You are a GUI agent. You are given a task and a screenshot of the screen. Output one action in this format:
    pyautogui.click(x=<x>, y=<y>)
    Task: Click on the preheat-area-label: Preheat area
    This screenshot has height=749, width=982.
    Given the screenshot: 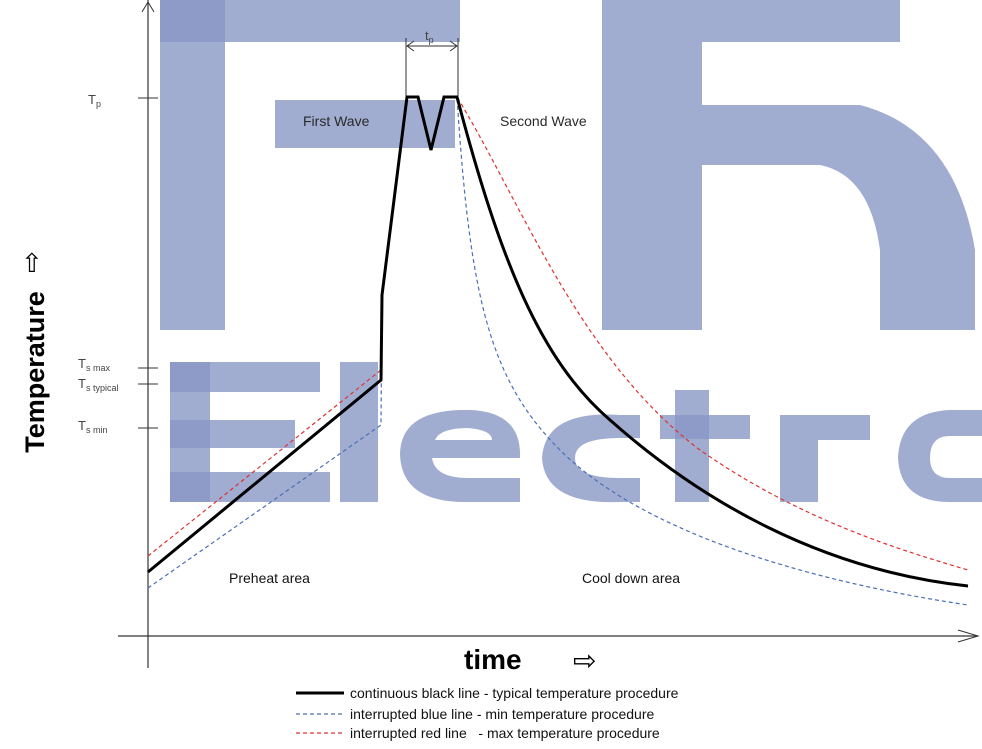 What is the action you would take?
    pyautogui.click(x=269, y=578)
    